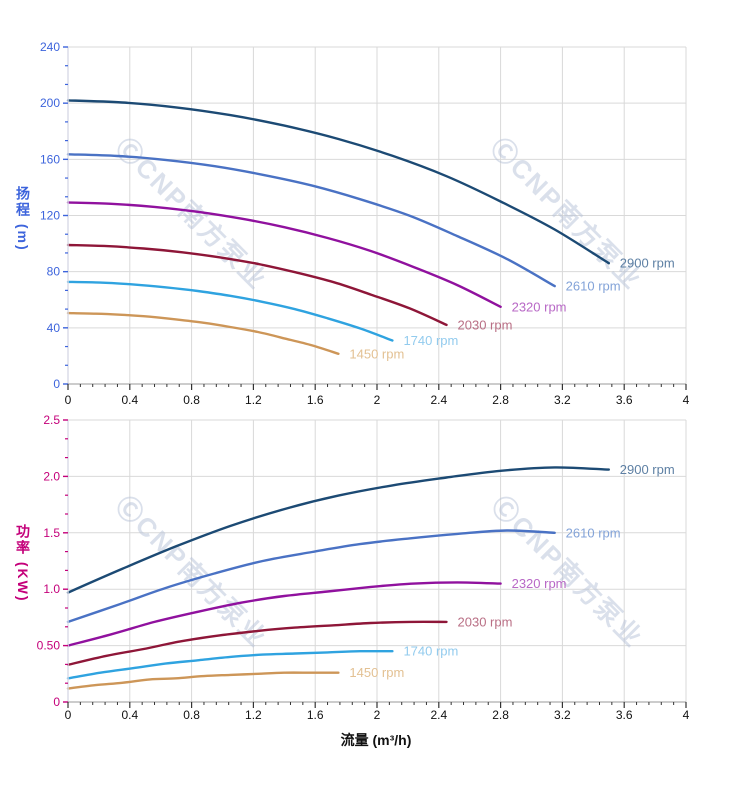 Image resolution: width=752 pixels, height=797 pixels. Describe the element at coordinates (50, 159) in the screenshot. I see `y-tick-label: 160` at that location.